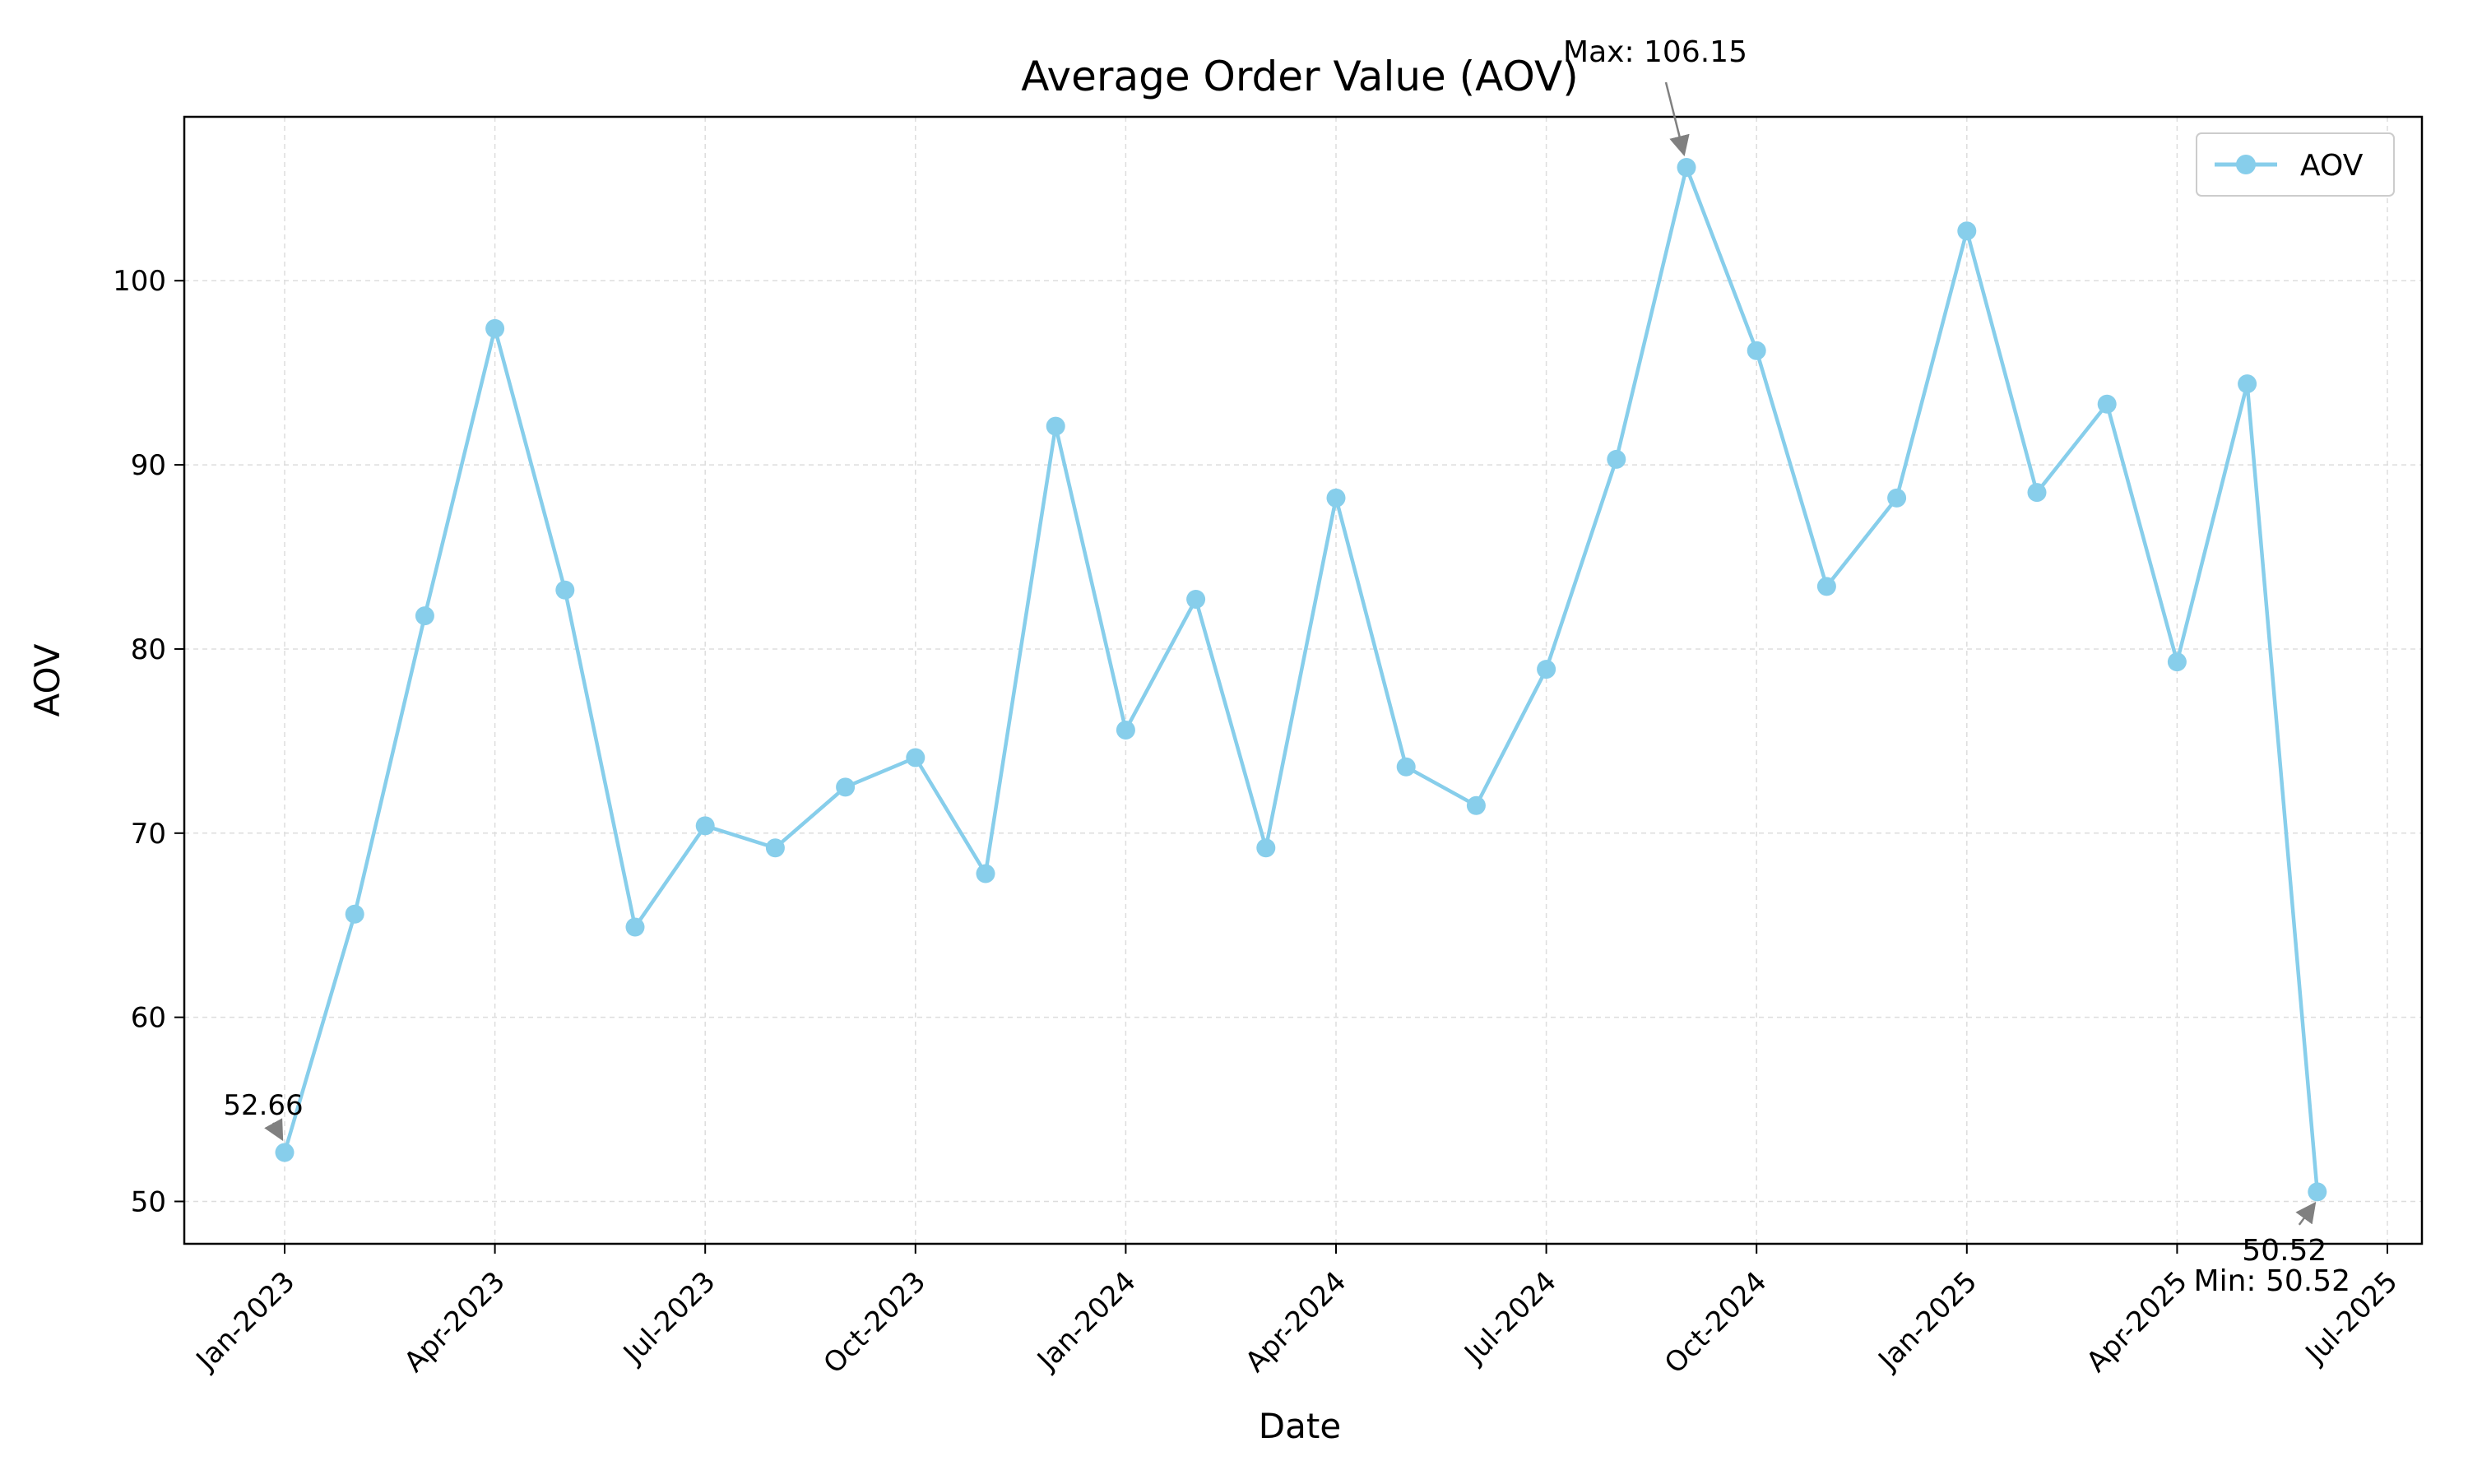  What do you see at coordinates (1826, 586) in the screenshot?
I see `data-point: 2024-10-31: 83.4` at bounding box center [1826, 586].